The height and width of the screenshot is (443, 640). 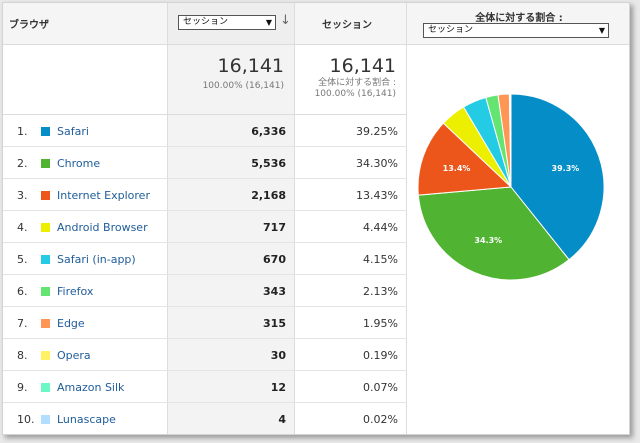 What do you see at coordinates (274, 291) in the screenshot?
I see `metric-value: 343` at bounding box center [274, 291].